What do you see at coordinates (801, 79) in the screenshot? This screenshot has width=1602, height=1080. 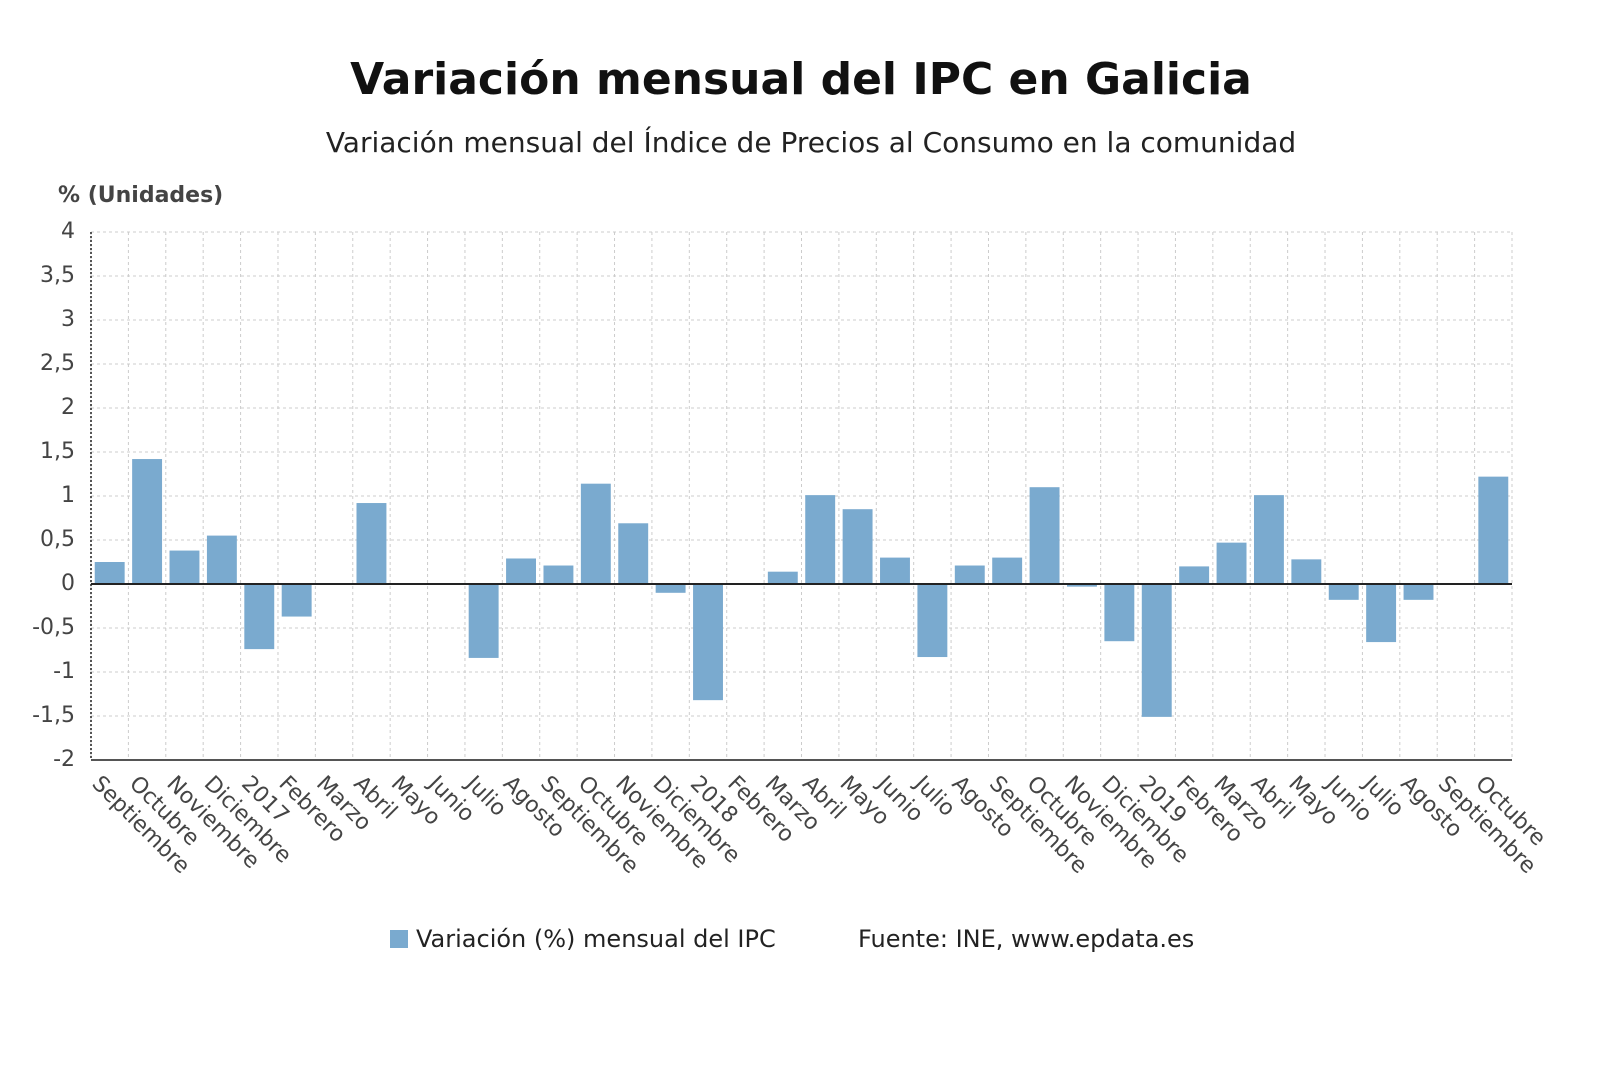 I see `chart-title: Variación mensual del IPC en Galicia` at bounding box center [801, 79].